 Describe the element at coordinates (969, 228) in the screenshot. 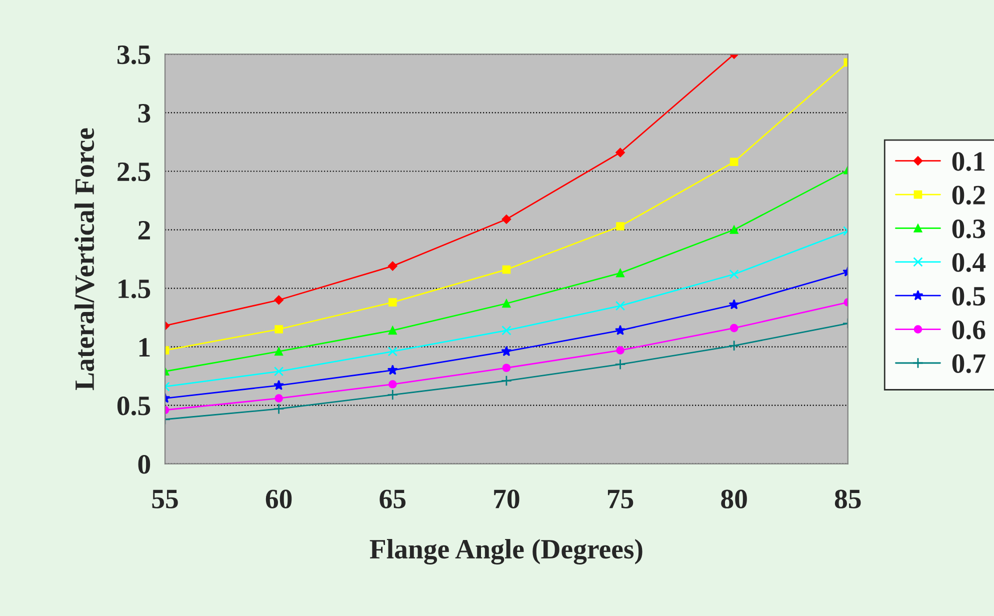

I see `legend-label: 0.3` at that location.